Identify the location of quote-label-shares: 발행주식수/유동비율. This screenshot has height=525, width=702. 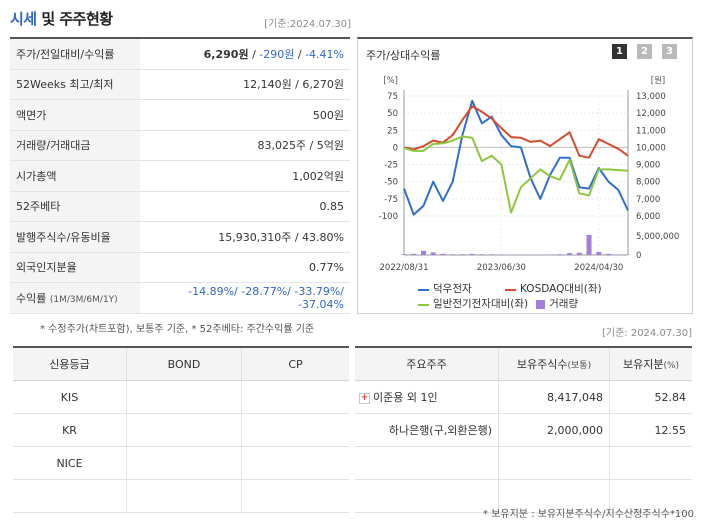
(75, 237).